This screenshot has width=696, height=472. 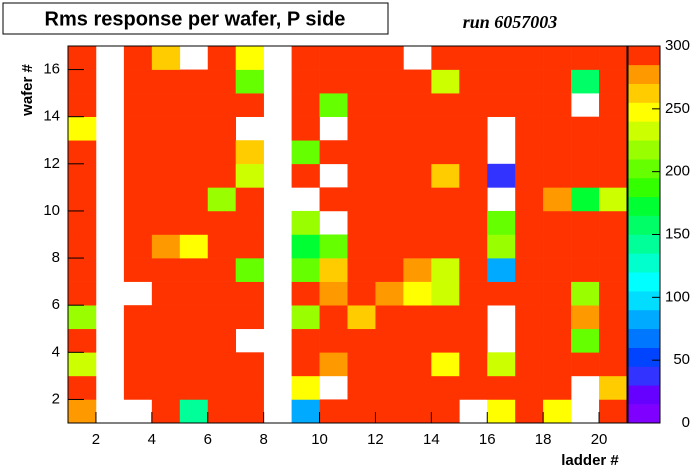 What do you see at coordinates (56, 257) in the screenshot?
I see `y-tick-label: 8` at bounding box center [56, 257].